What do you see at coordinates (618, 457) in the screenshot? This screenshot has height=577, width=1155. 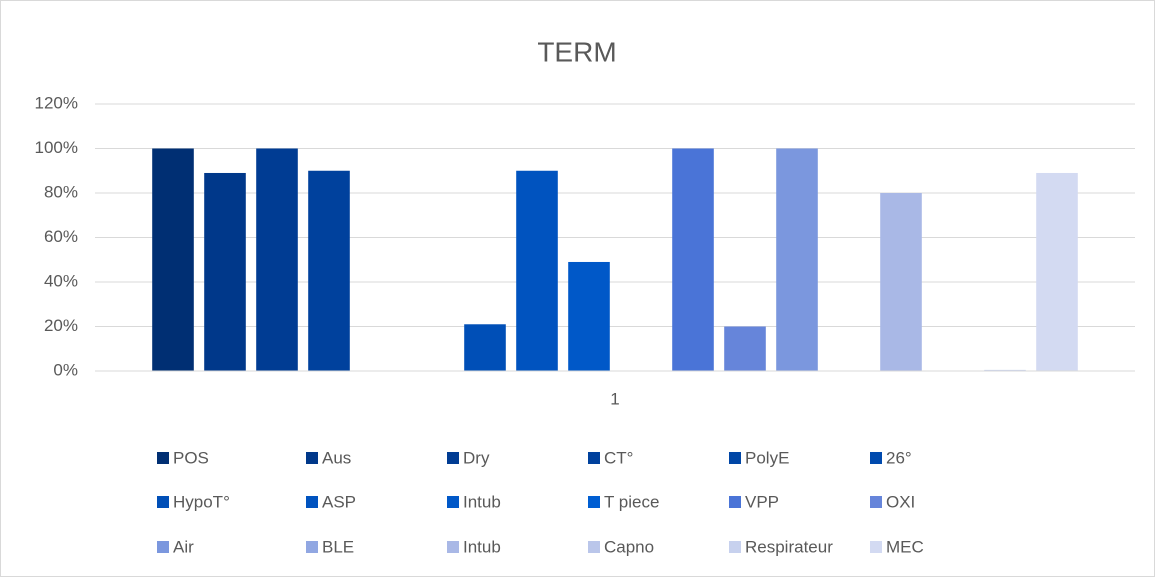 I see `legend-label: CT°` at bounding box center [618, 457].